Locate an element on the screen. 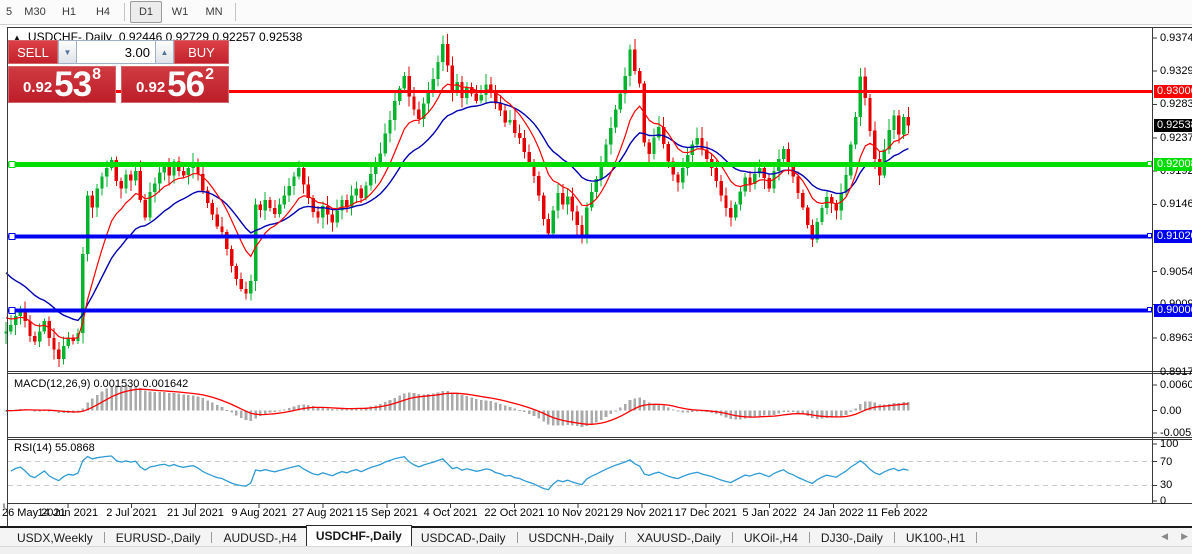 This screenshot has width=1192, height=554. date-label: 22 Oct 2021 is located at coordinates (514, 513).